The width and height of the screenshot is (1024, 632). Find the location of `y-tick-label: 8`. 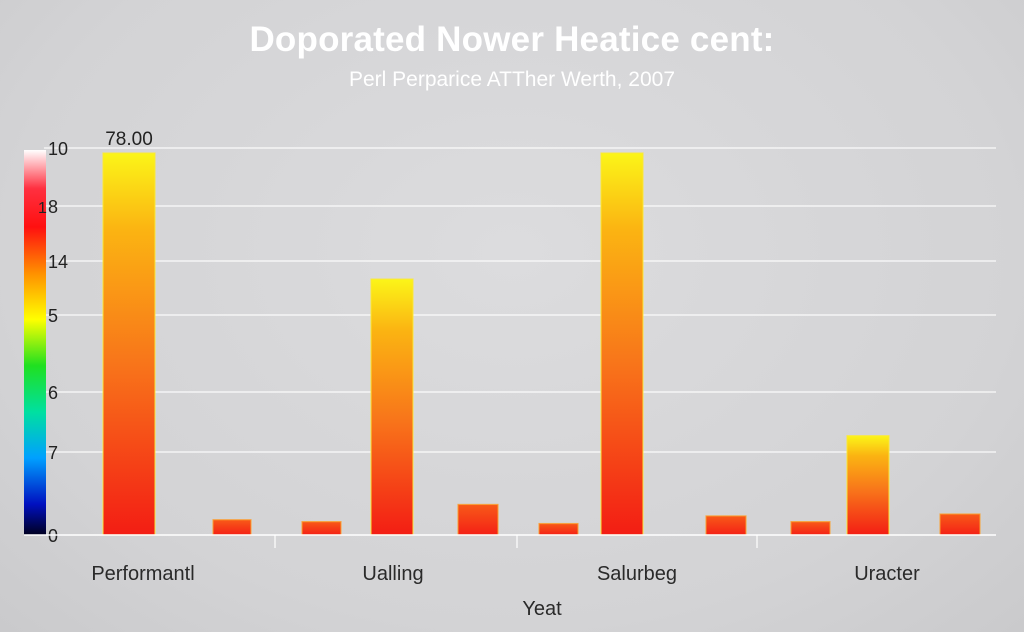

y-tick-label: 8 is located at coordinates (53, 207).